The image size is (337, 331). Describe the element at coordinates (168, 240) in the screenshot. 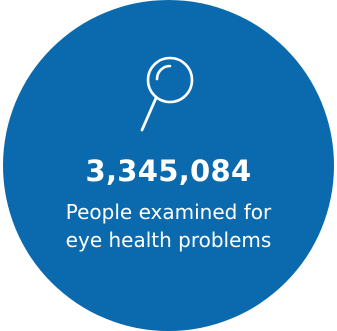

I see `stat-description-line-2: eye health problems` at that location.